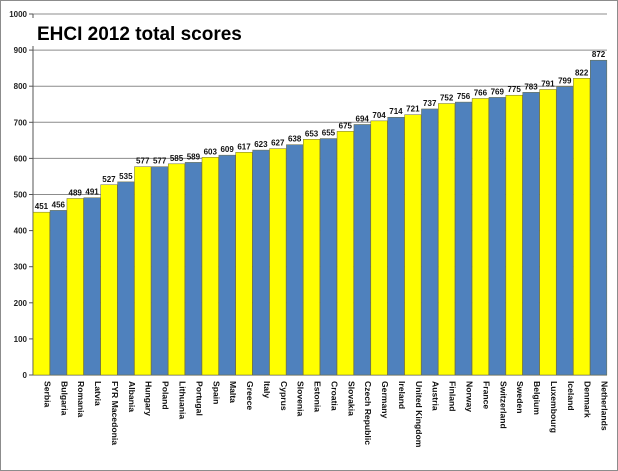 The image size is (618, 471). I want to click on bar-croatia, so click(328, 257).